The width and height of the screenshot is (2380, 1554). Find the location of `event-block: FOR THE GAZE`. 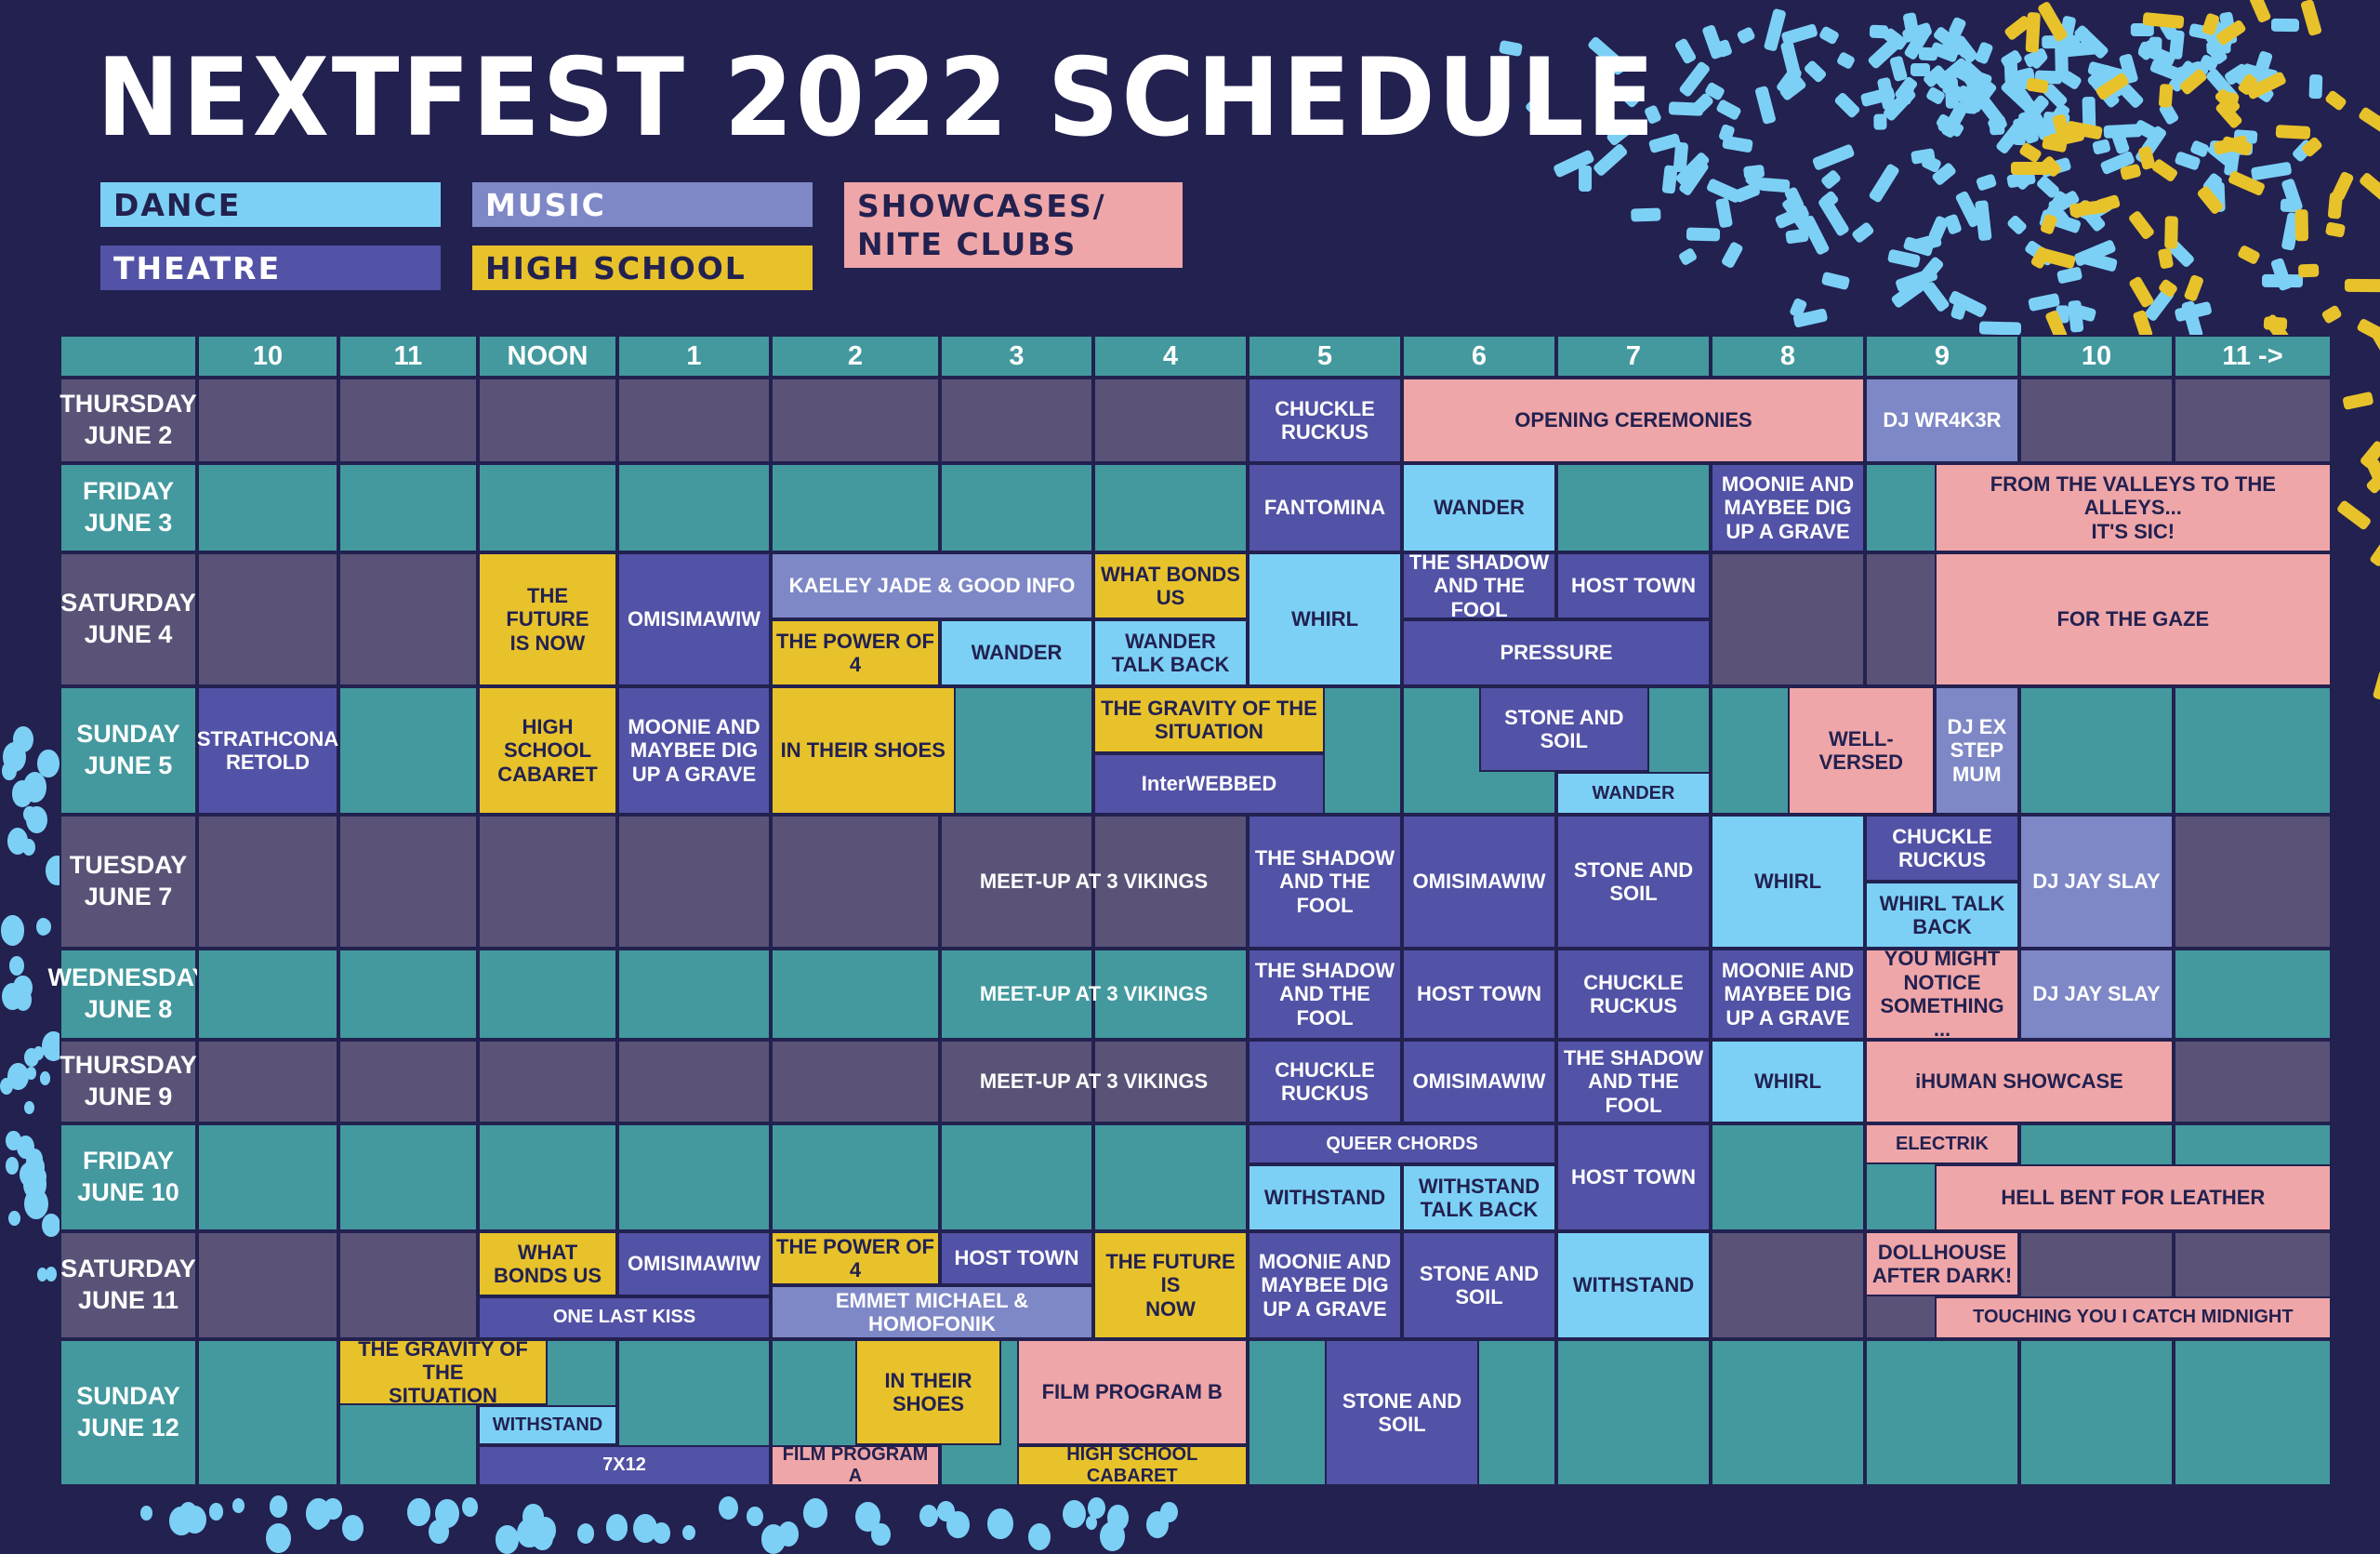

event-block: FOR THE GAZE is located at coordinates (2133, 619).